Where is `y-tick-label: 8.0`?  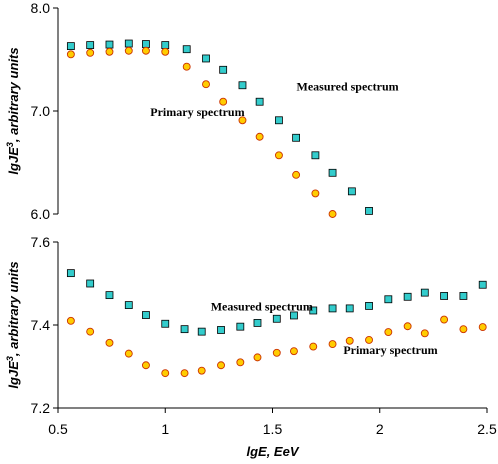 y-tick-label: 8.0 is located at coordinates (41, 8).